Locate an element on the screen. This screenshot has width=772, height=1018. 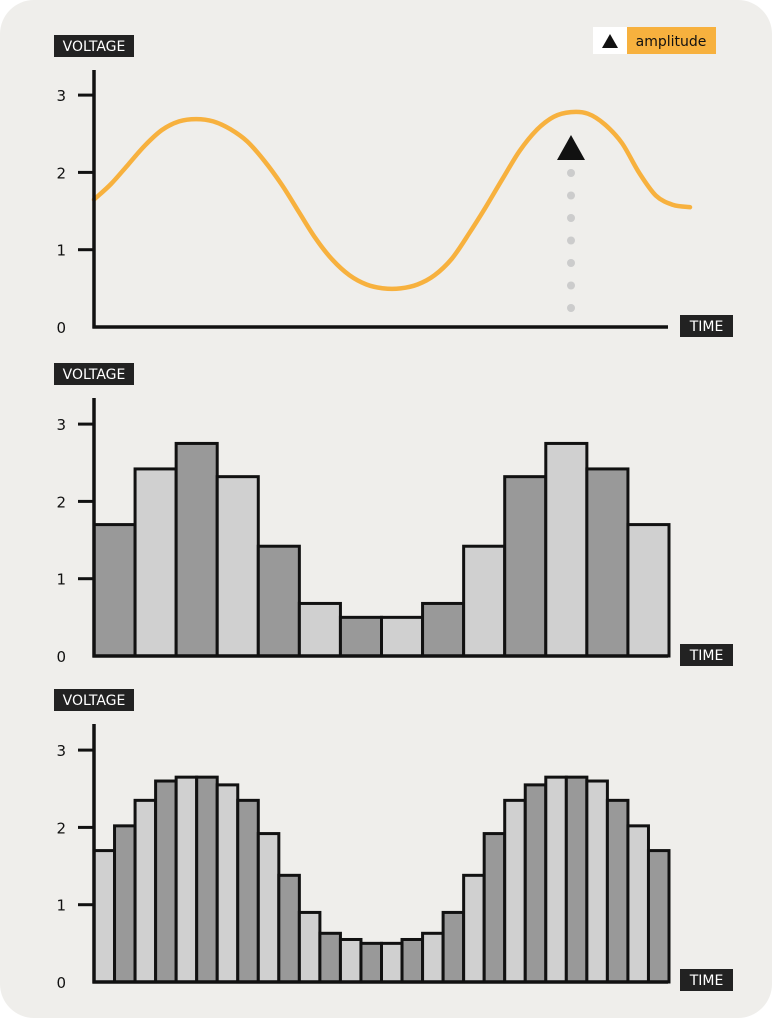
legend: amplitude is located at coordinates (654, 40).